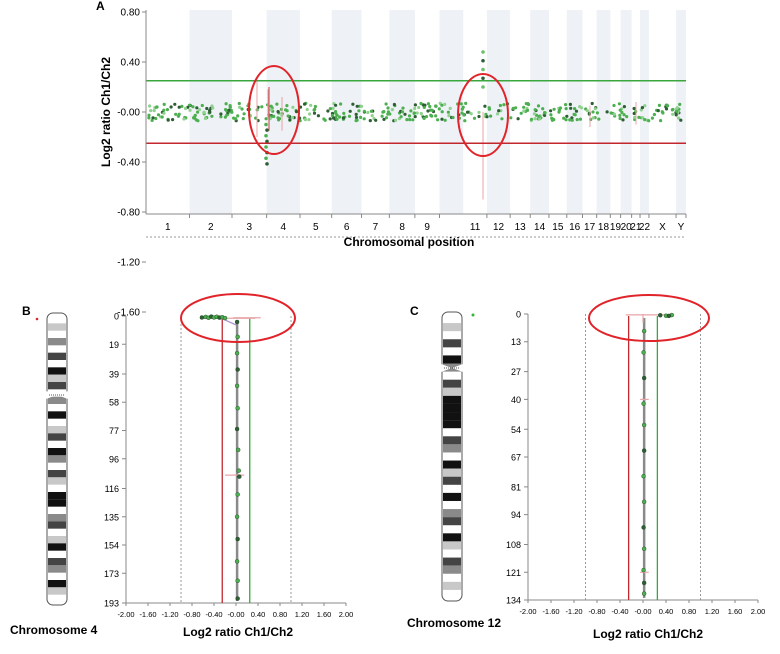  Describe the element at coordinates (191, 614) in the screenshot. I see `x-tick-label: -0.80` at that location.